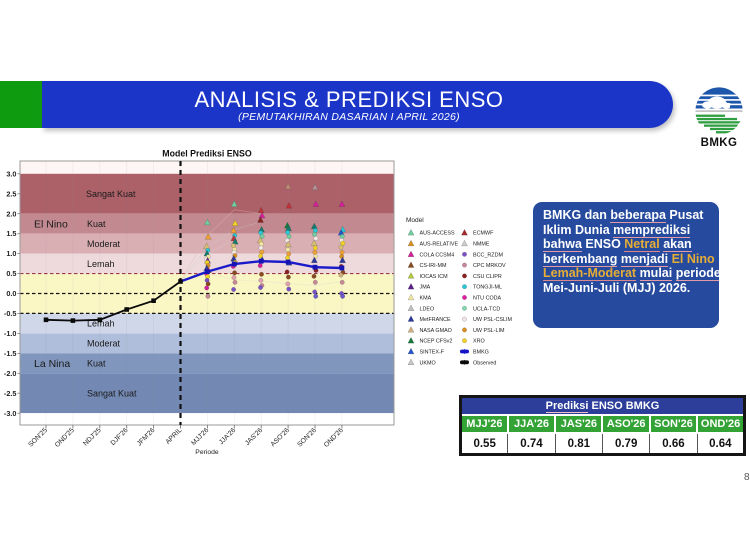  Describe the element at coordinates (11, 173) in the screenshot. I see `svg-text: 3.0` at that location.